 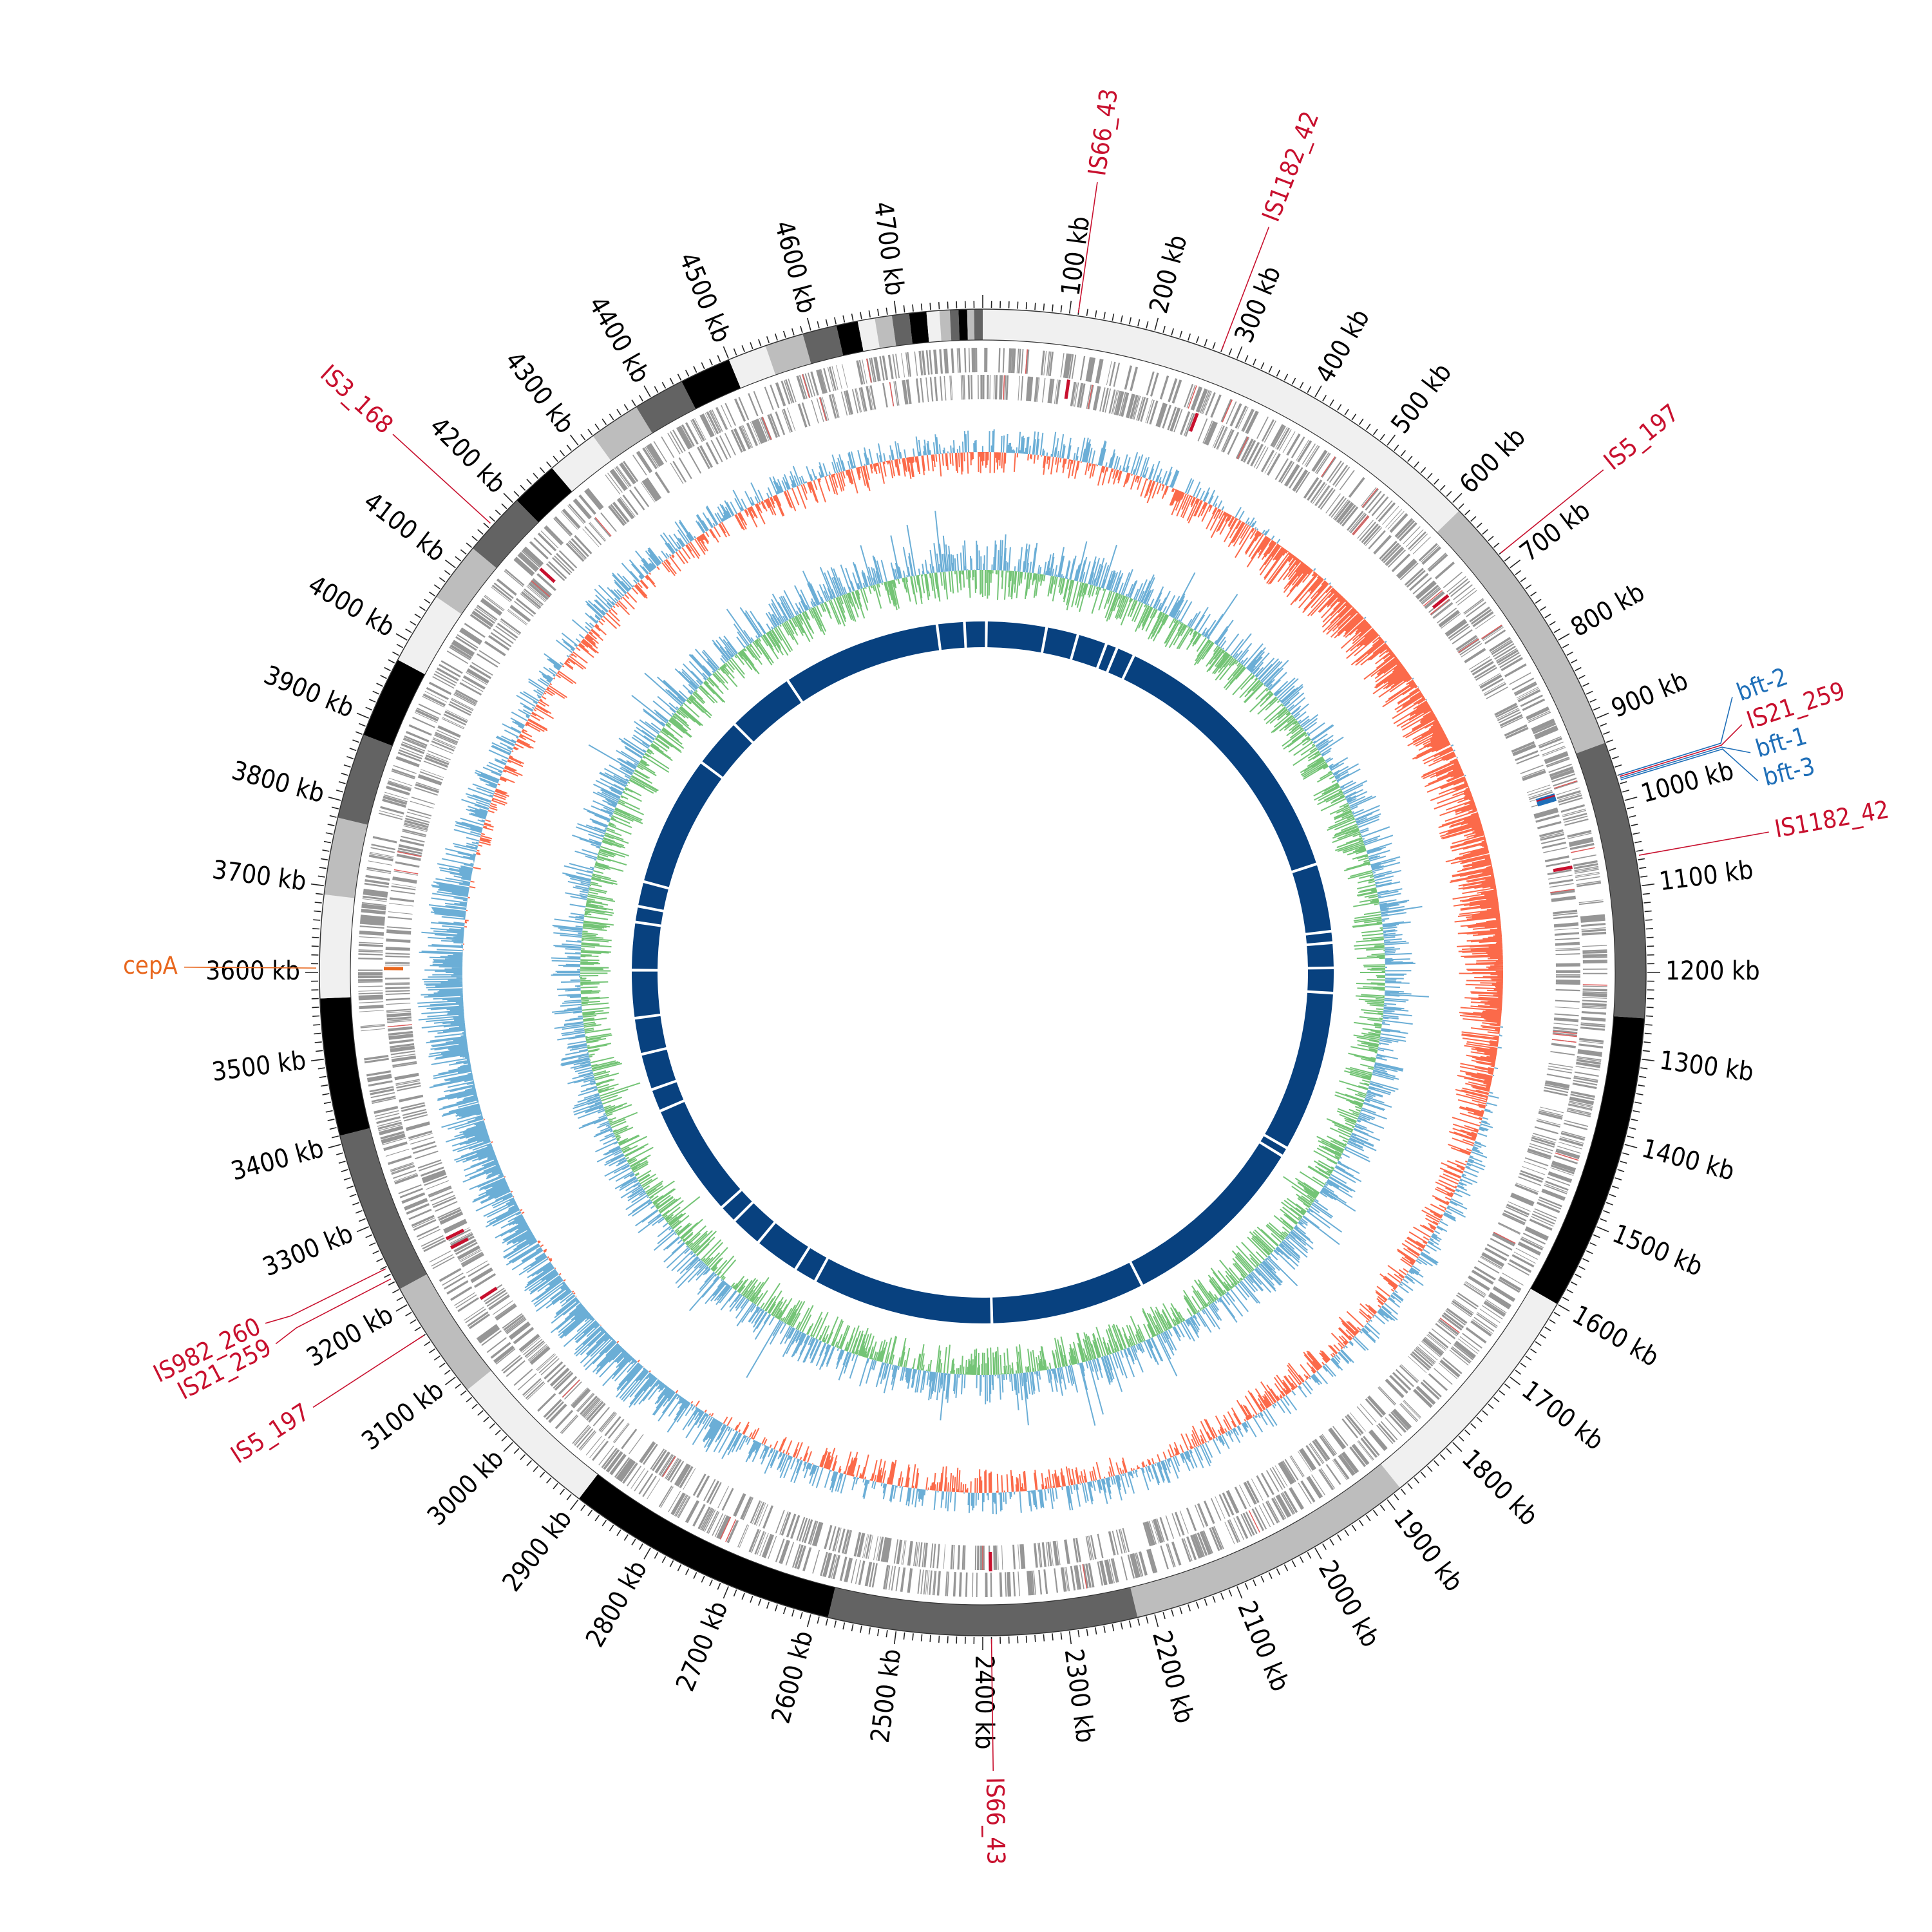 I want to click on position-label: 2100 kb, so click(x=1263, y=1646).